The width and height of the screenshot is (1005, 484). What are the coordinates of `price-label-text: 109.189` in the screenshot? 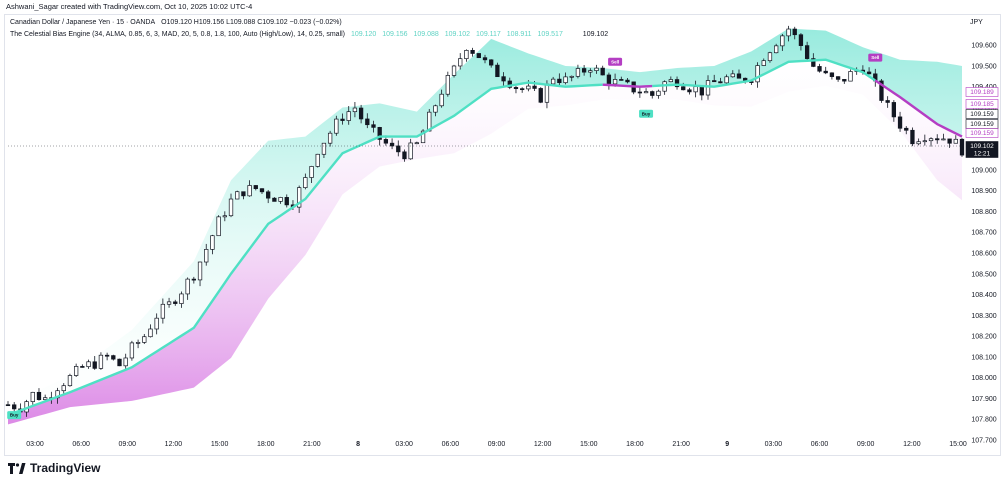 It's located at (982, 92).